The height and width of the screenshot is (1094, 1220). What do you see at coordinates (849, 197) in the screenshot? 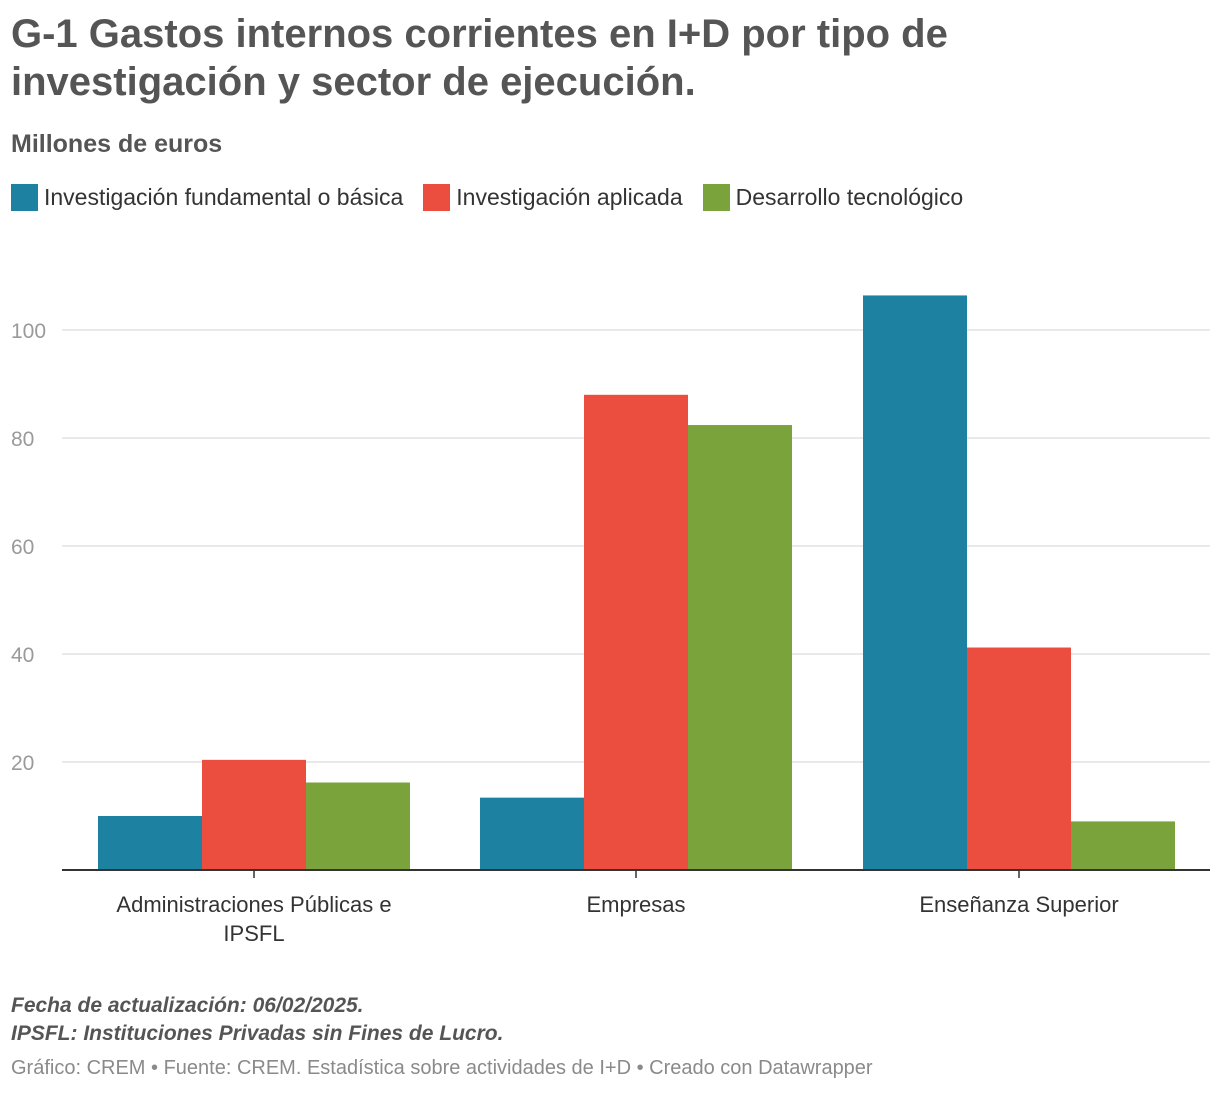
I see `legend-label-desarrollo: Desarrollo tecnológico` at bounding box center [849, 197].